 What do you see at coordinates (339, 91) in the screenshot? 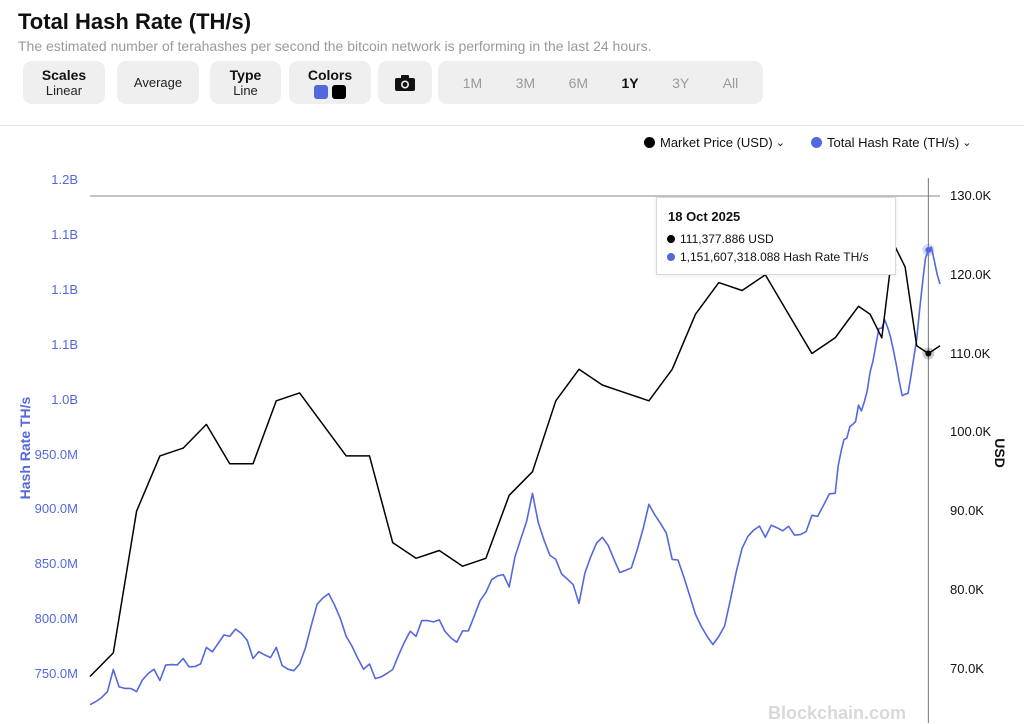
I see `price-color-swatch` at bounding box center [339, 91].